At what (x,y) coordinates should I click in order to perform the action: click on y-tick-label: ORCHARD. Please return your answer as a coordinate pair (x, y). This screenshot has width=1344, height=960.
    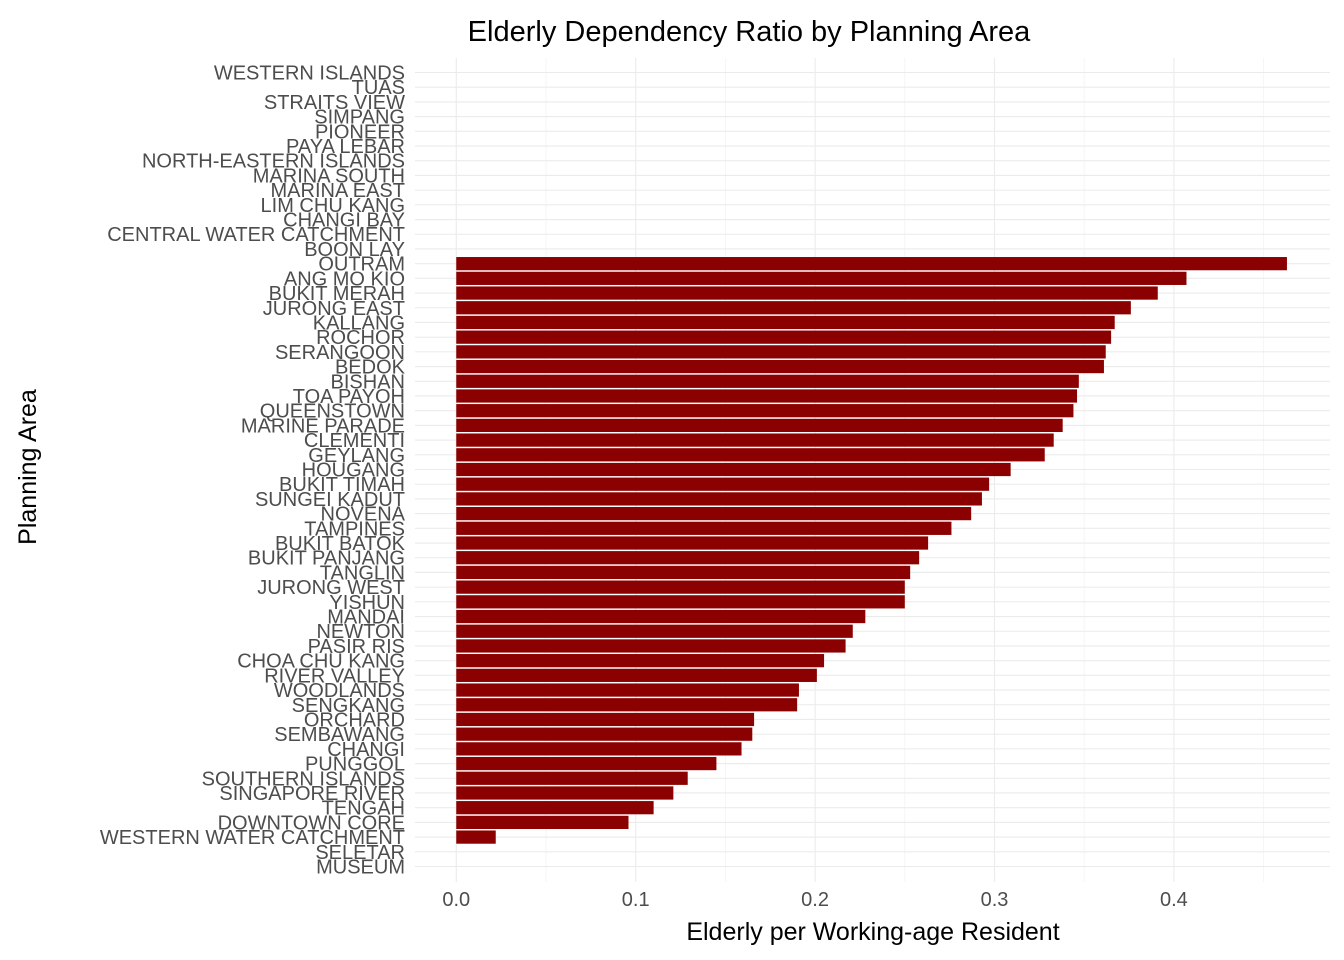
    Looking at the image, I should click on (354, 720).